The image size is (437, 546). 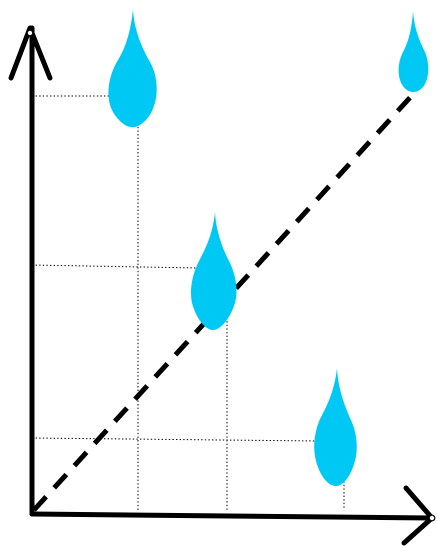 What do you see at coordinates (30, 53) in the screenshot?
I see `y-axis-arrowhead` at bounding box center [30, 53].